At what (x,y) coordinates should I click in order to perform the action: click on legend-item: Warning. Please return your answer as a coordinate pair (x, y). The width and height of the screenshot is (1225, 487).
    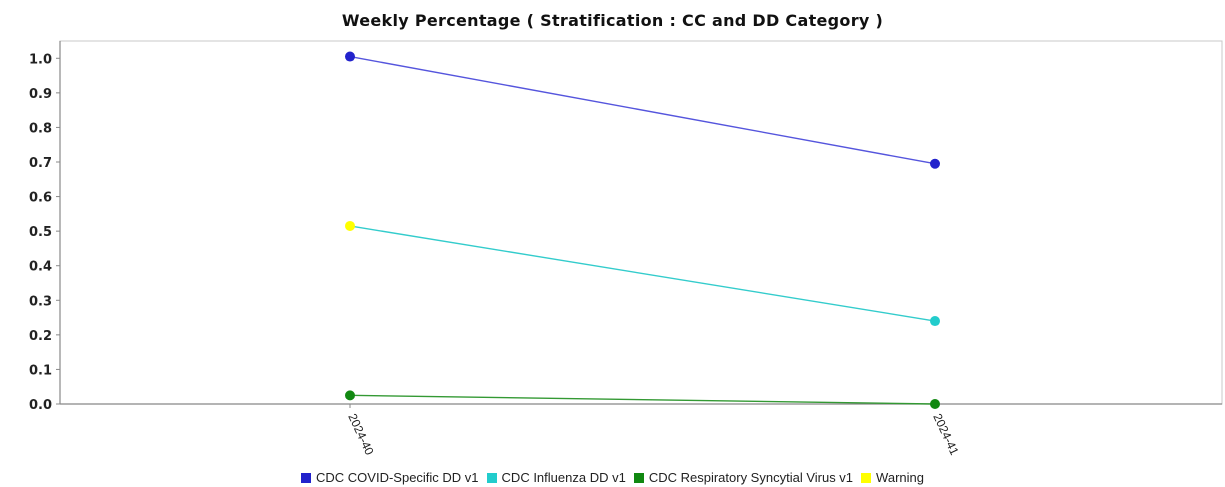
    Looking at the image, I should click on (892, 477).